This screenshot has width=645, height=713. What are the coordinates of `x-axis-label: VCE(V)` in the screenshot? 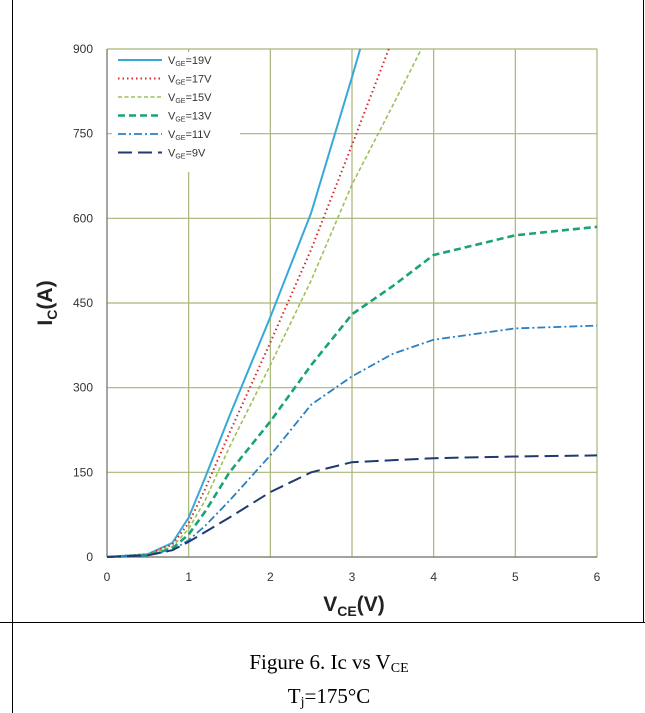 It's located at (353, 606).